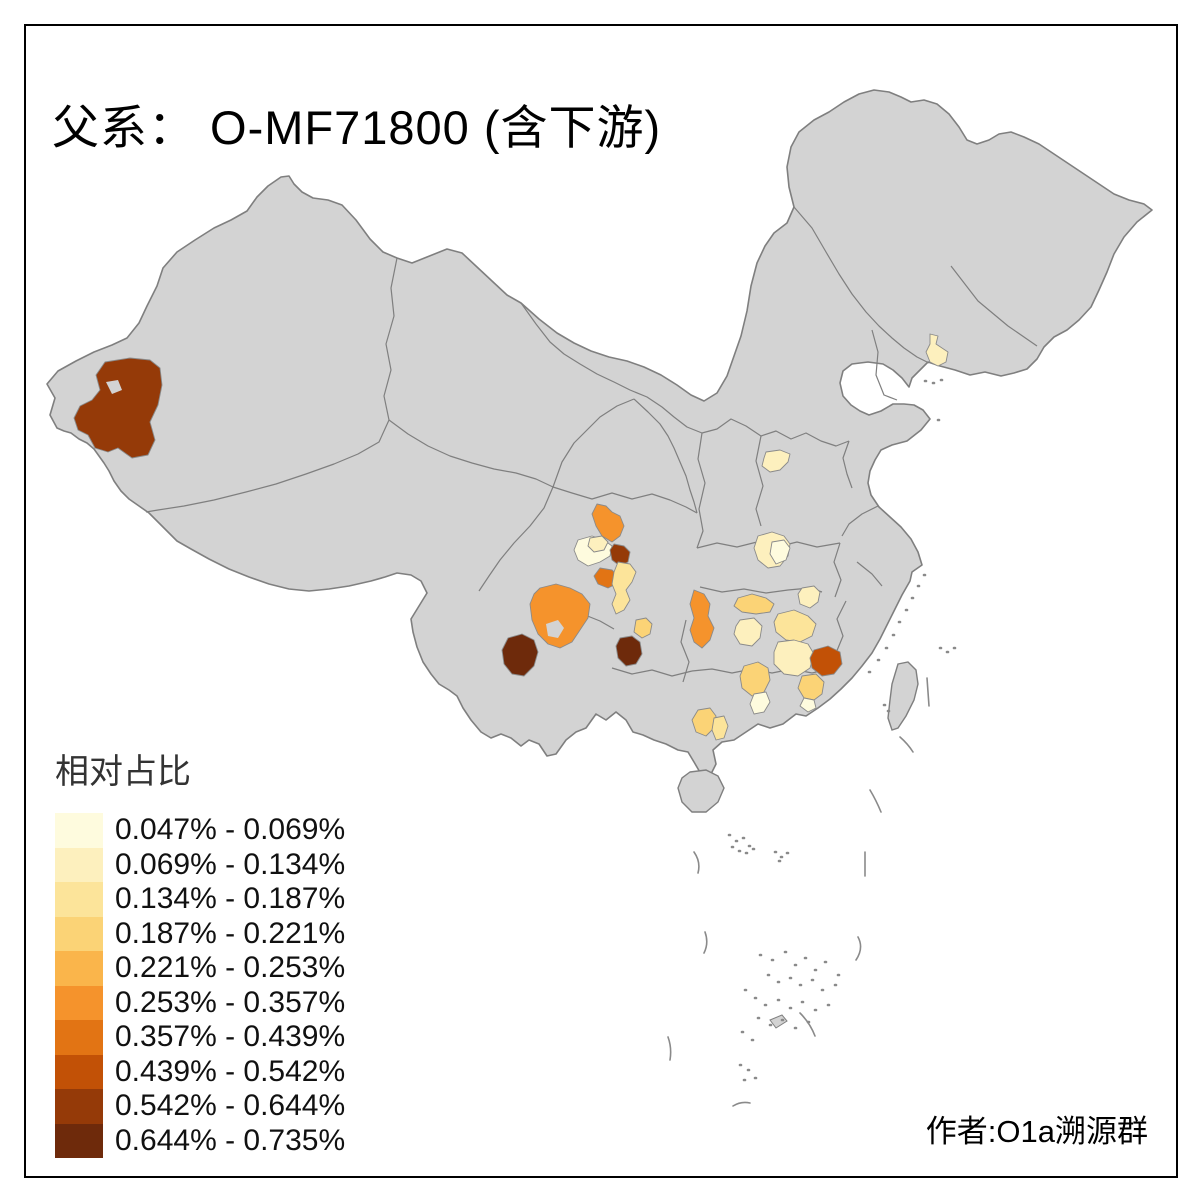  I want to click on hainan-island, so click(701, 791).